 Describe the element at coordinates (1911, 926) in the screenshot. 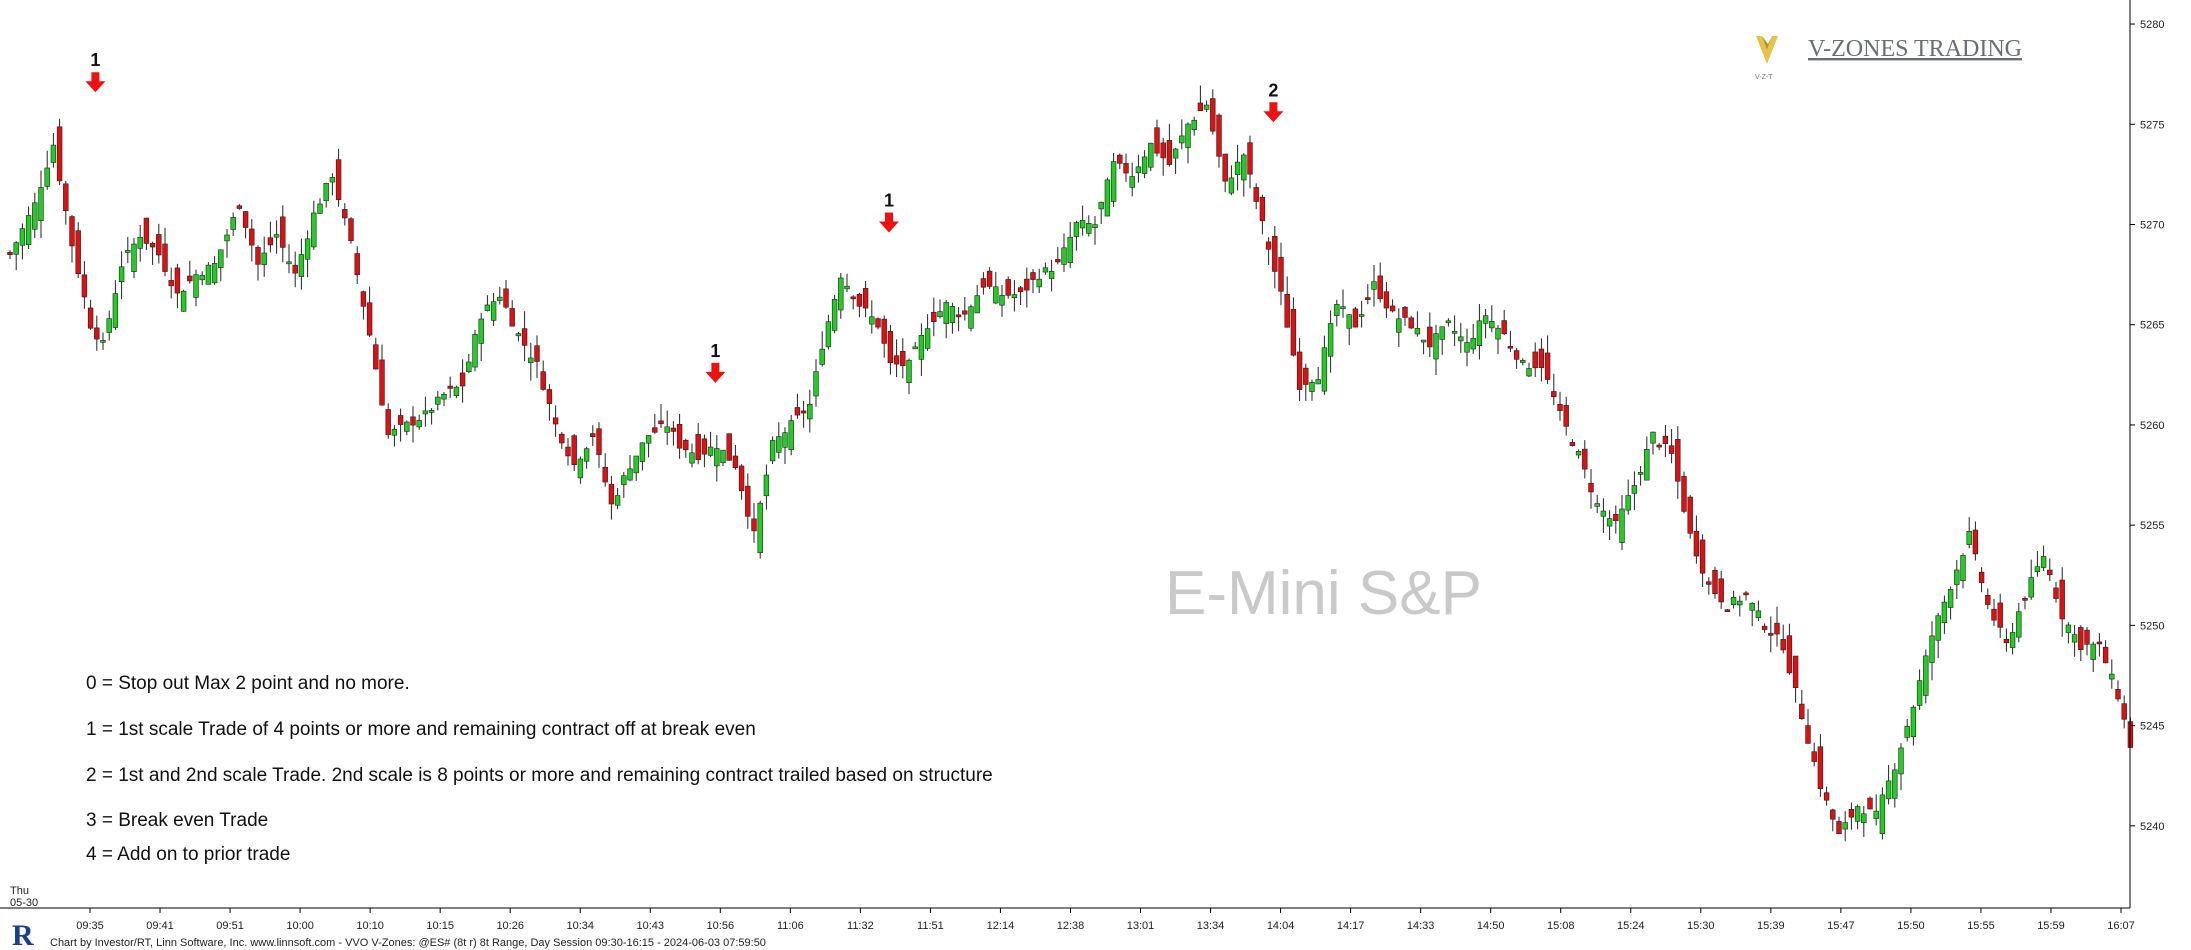

I see `time-tick-label: 15:50` at that location.